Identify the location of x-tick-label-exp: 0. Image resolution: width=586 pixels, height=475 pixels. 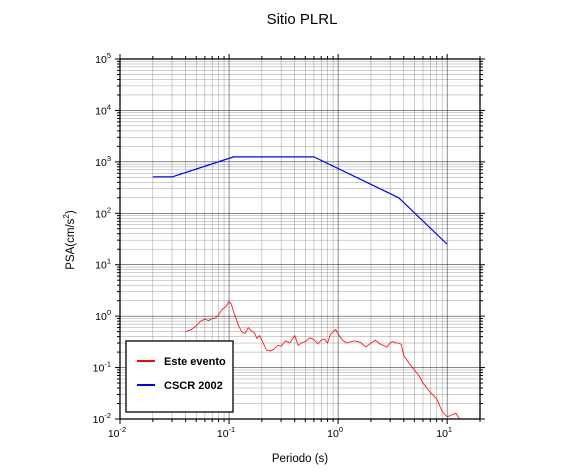
(341, 429).